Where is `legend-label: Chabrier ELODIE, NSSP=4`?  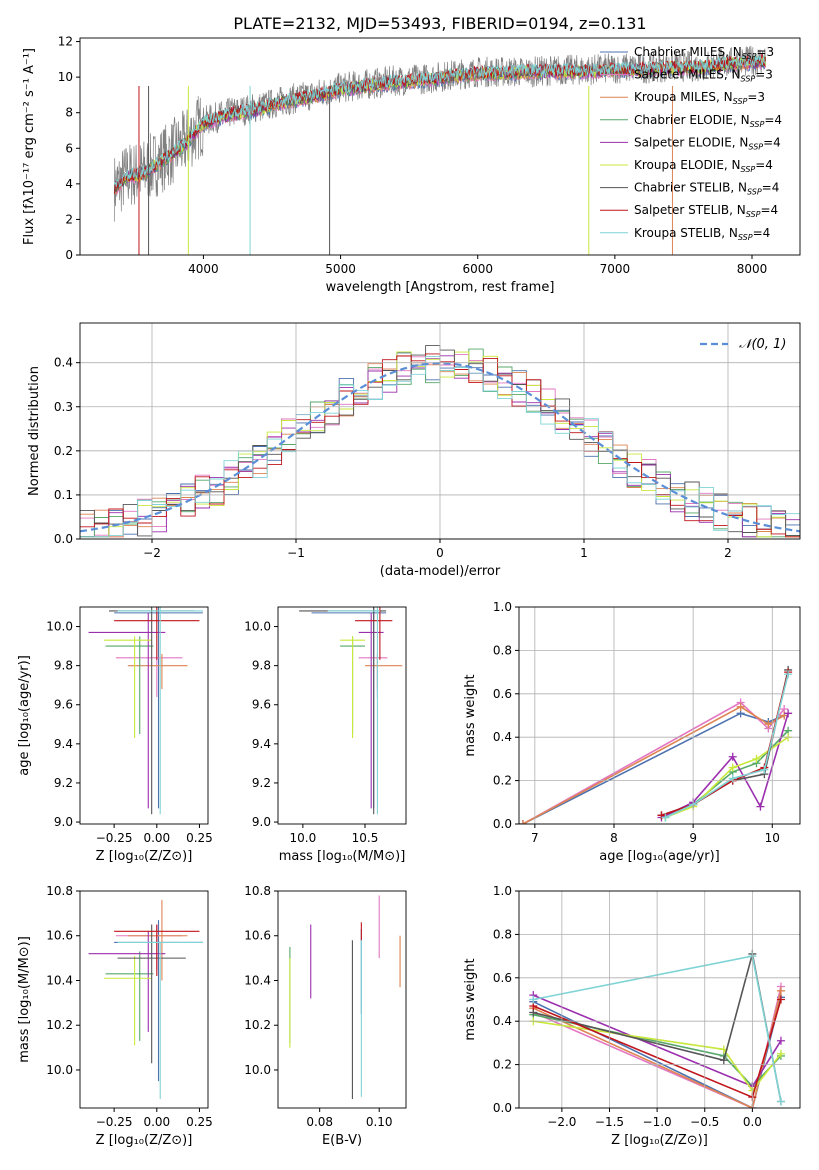
legend-label: Chabrier ELODIE, NSSP=4 is located at coordinates (708, 121).